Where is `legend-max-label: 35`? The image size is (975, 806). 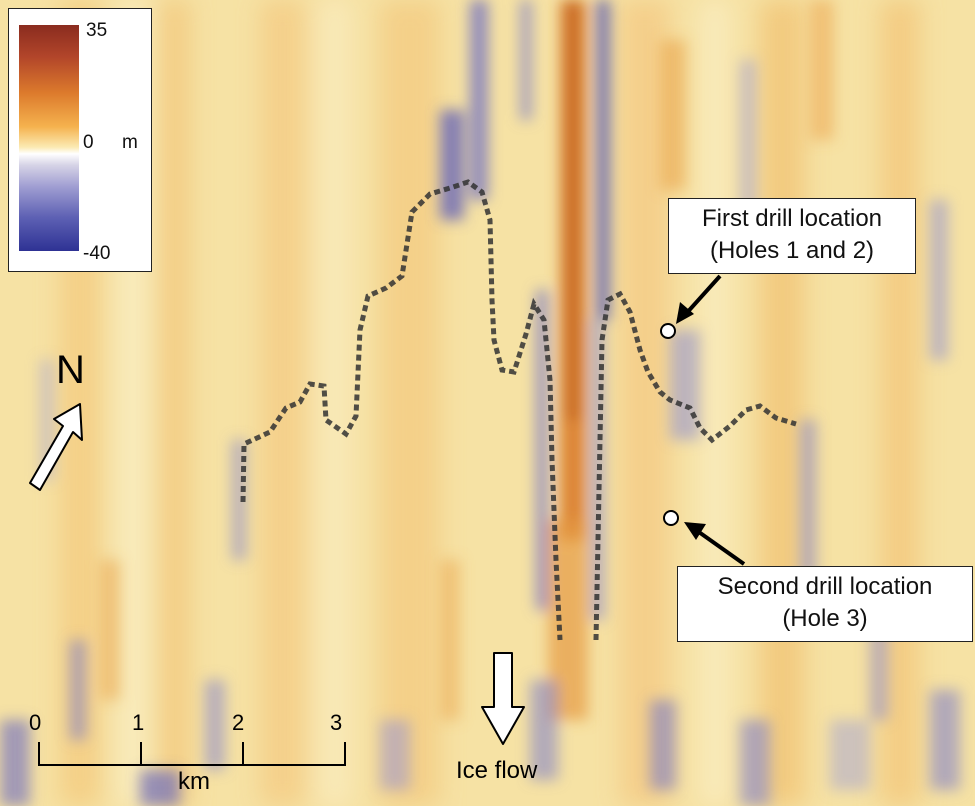
legend-max-label: 35 is located at coordinates (97, 30).